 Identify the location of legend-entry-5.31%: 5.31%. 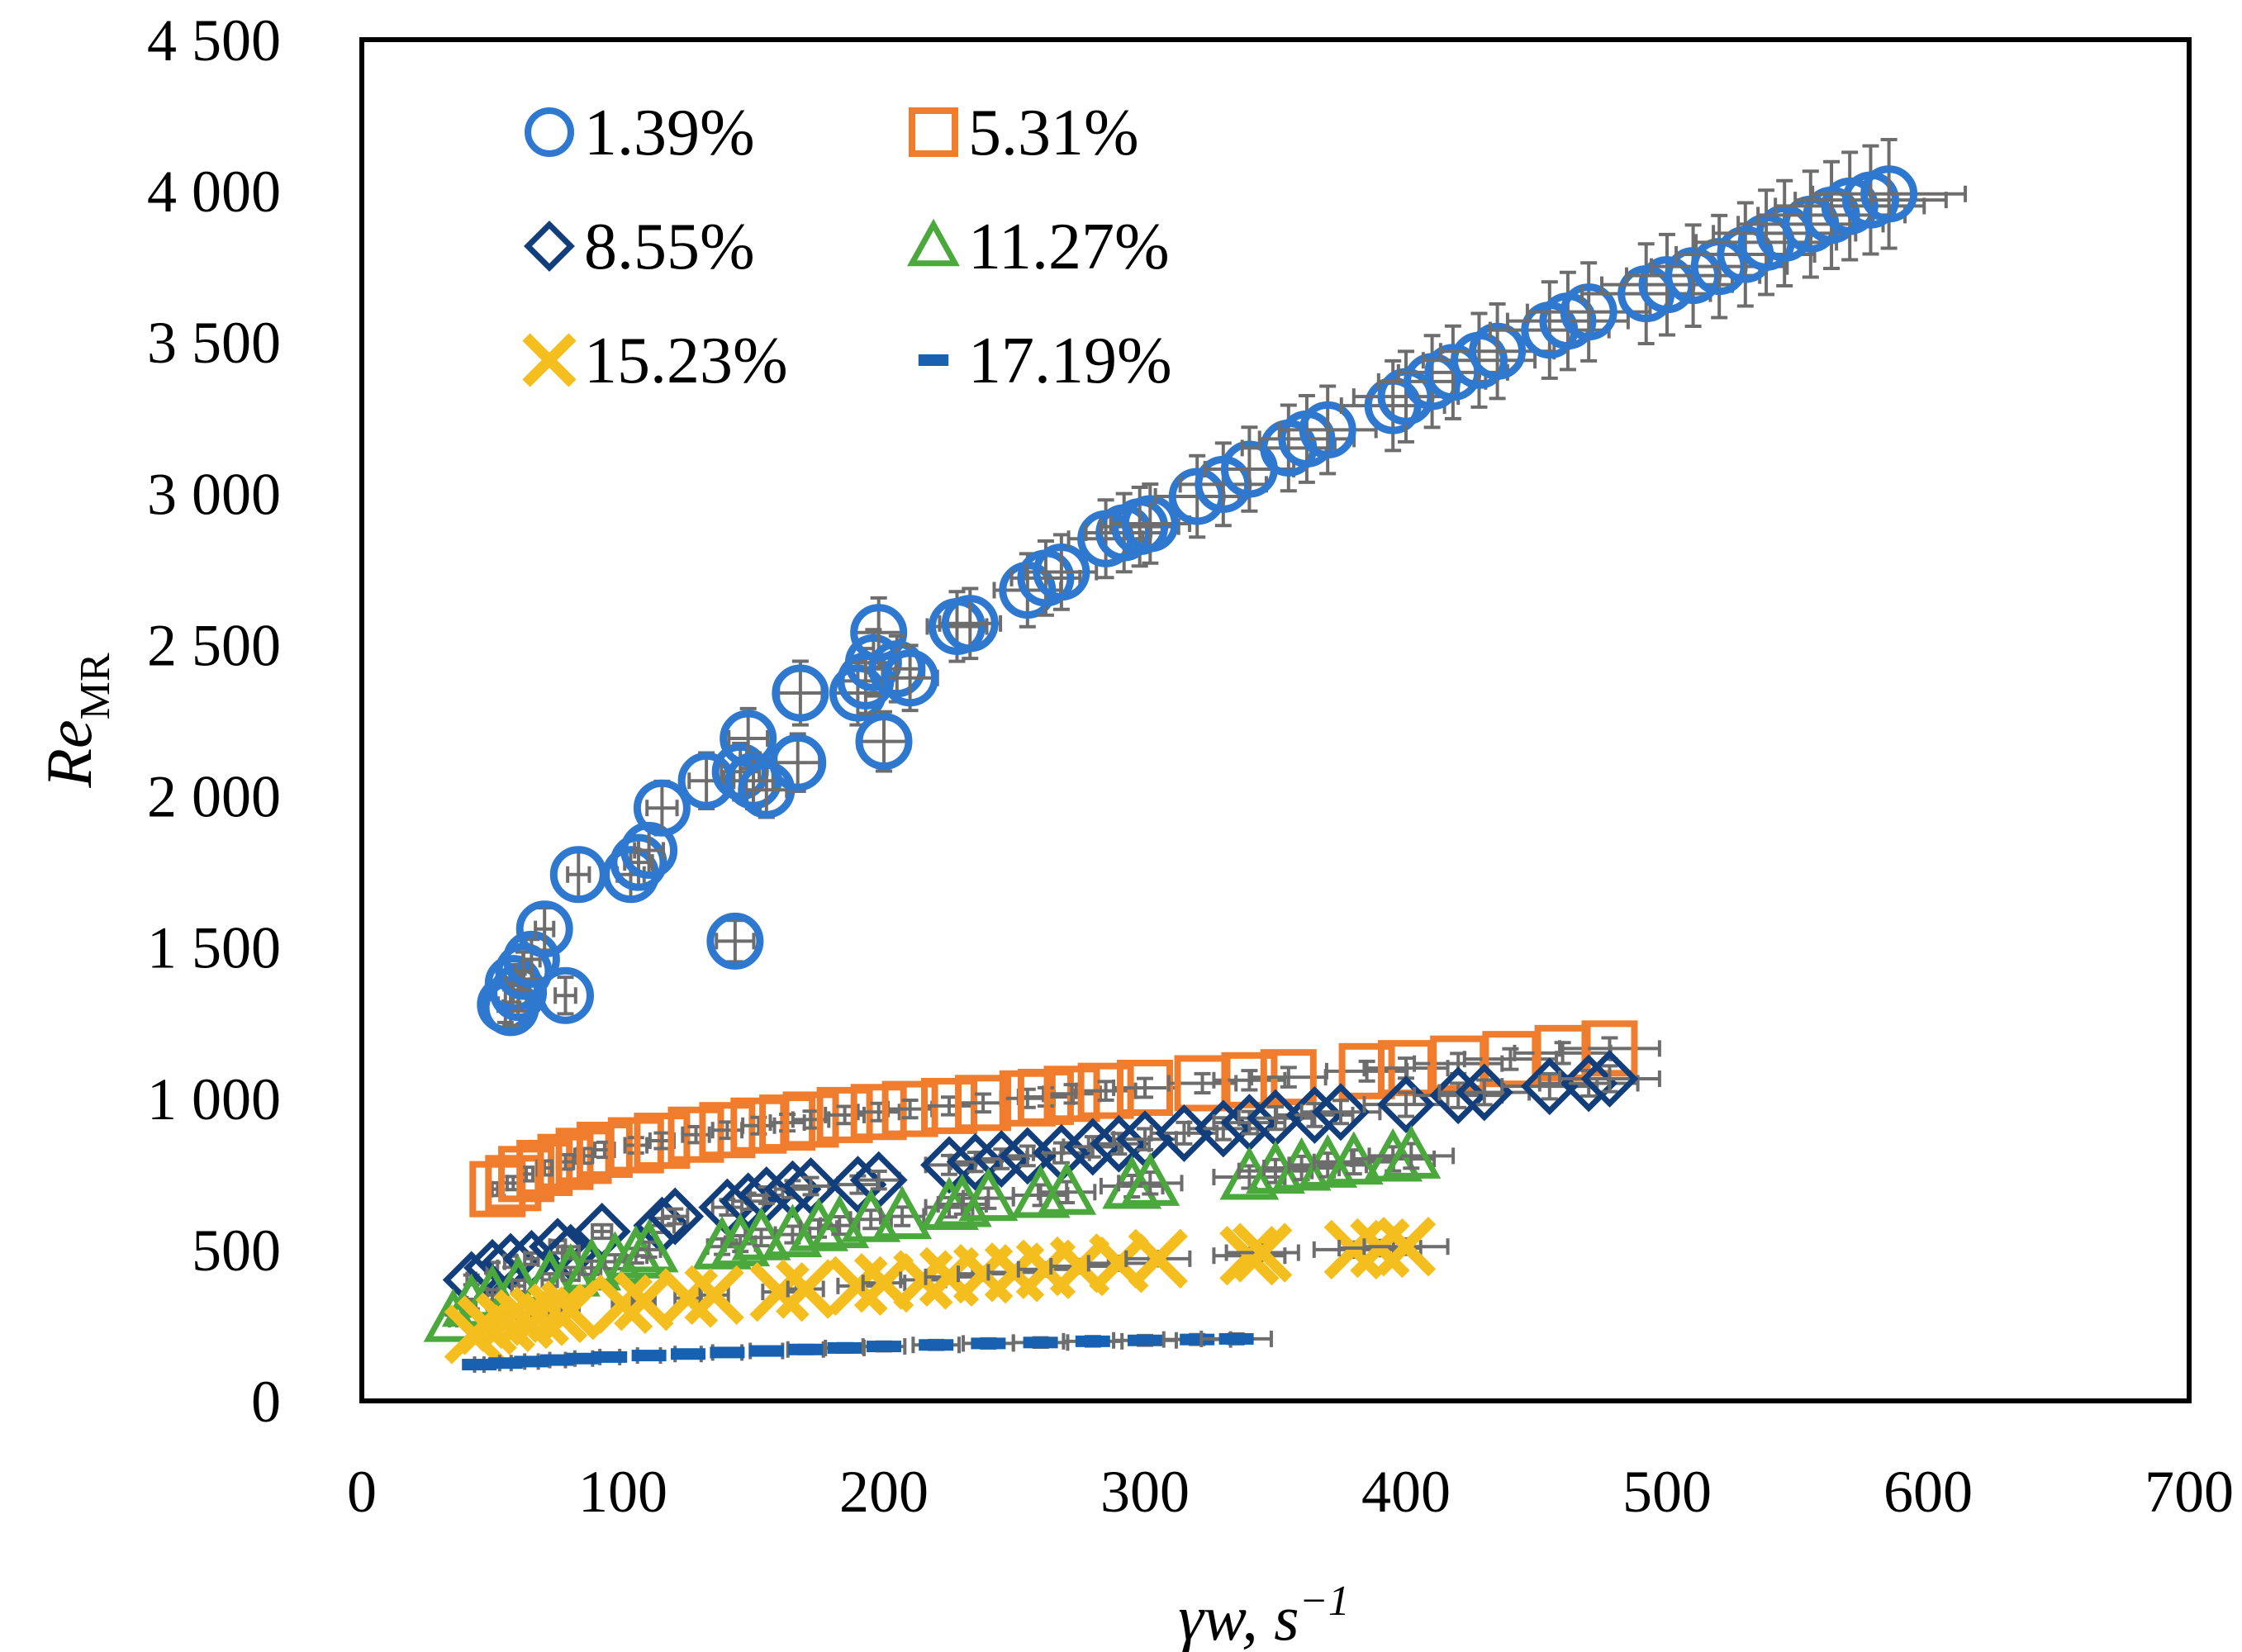
(1024, 133).